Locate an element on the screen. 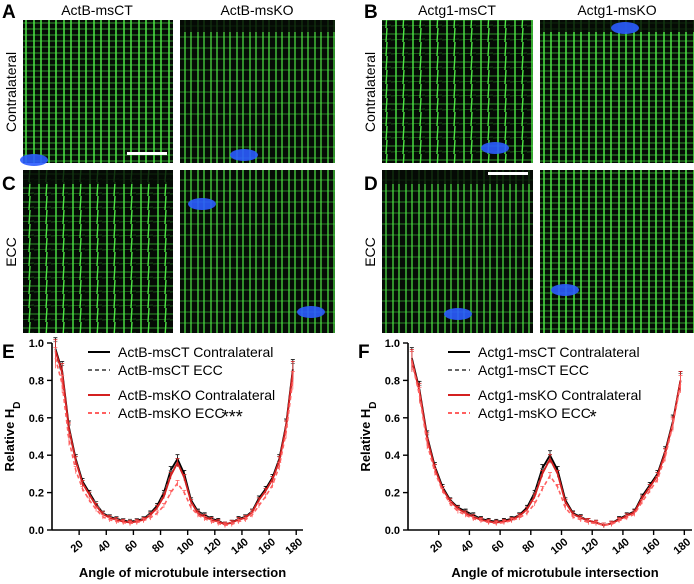 This screenshot has height=584, width=694. panel-letter: D is located at coordinates (371, 184).